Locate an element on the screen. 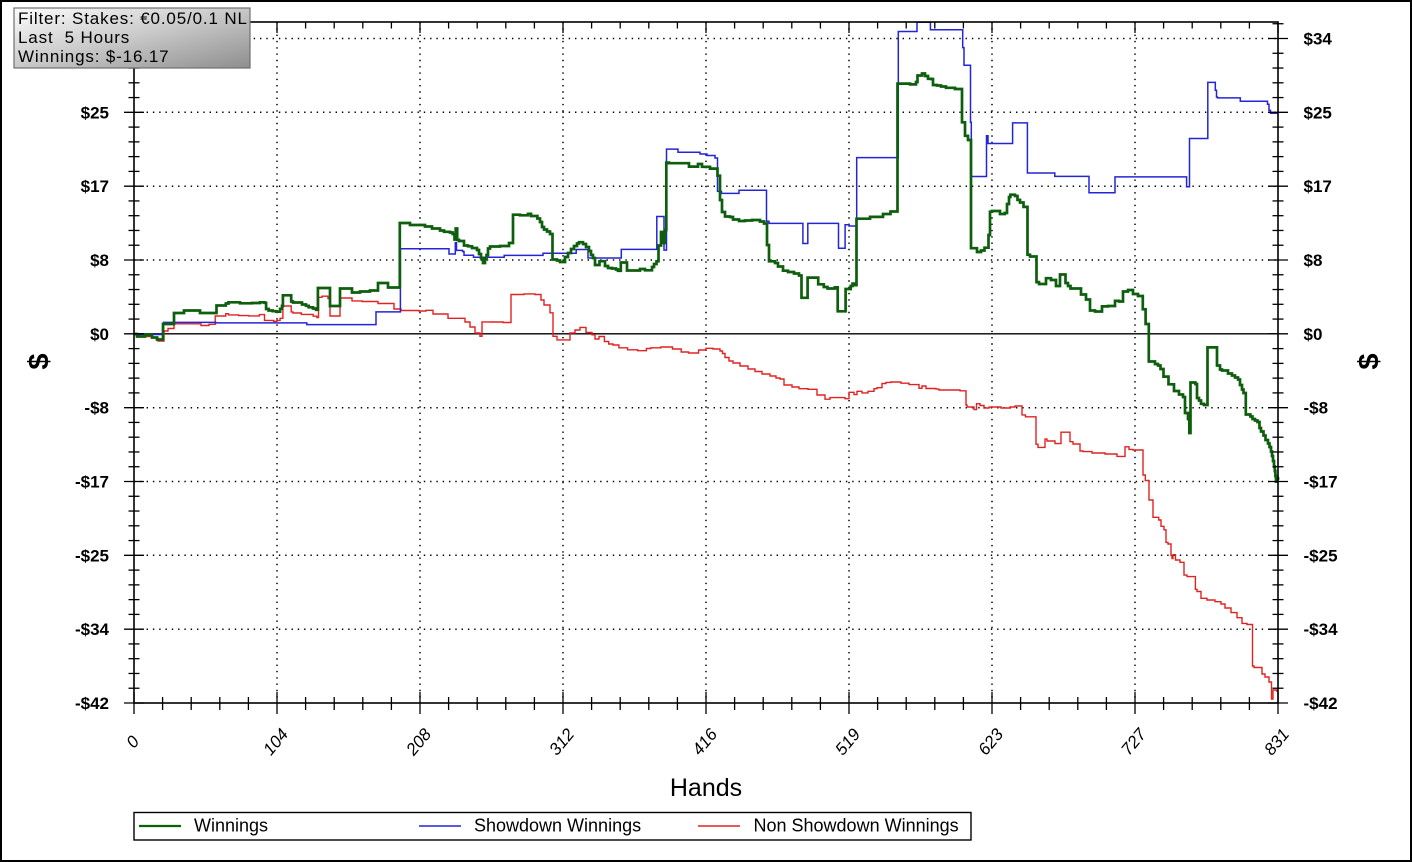  svg-text: Hands is located at coordinates (706, 788).